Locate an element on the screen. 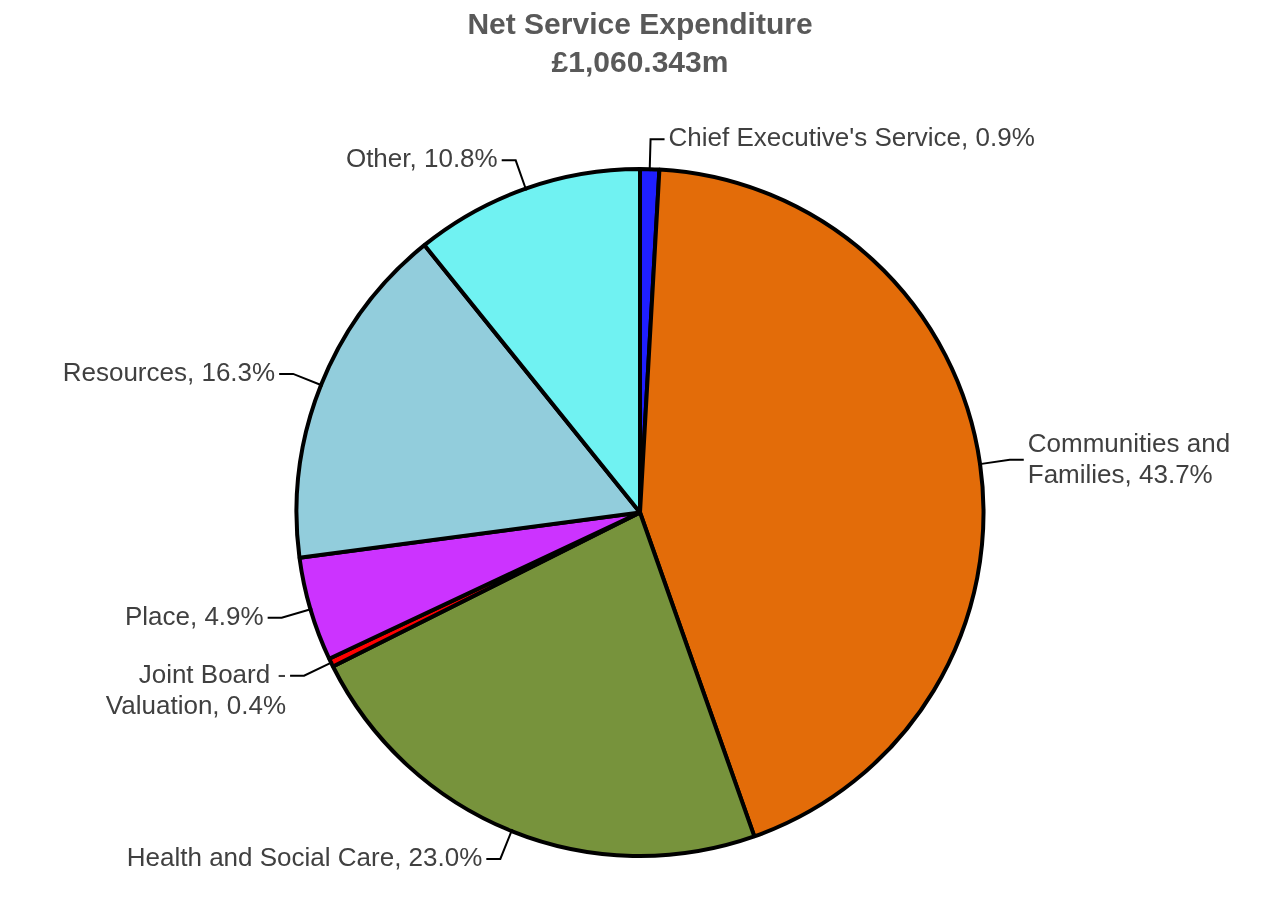 The image size is (1280, 908). slice-label: Chief Executive's Service, 0.9% is located at coordinates (851, 137).